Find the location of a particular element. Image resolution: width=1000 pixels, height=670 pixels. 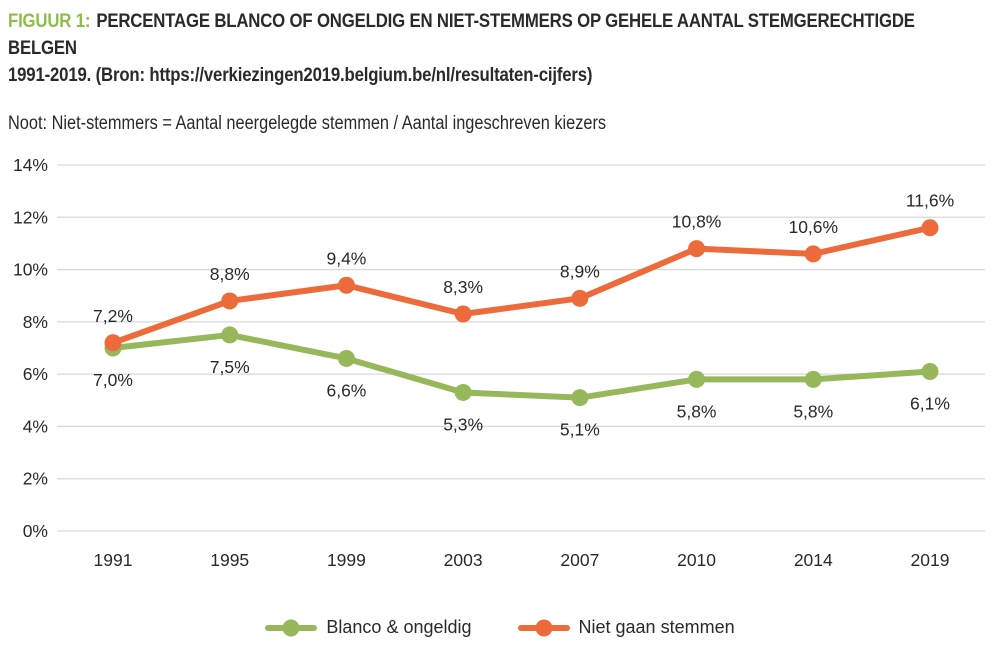

data-label: 9,4% is located at coordinates (346, 258).